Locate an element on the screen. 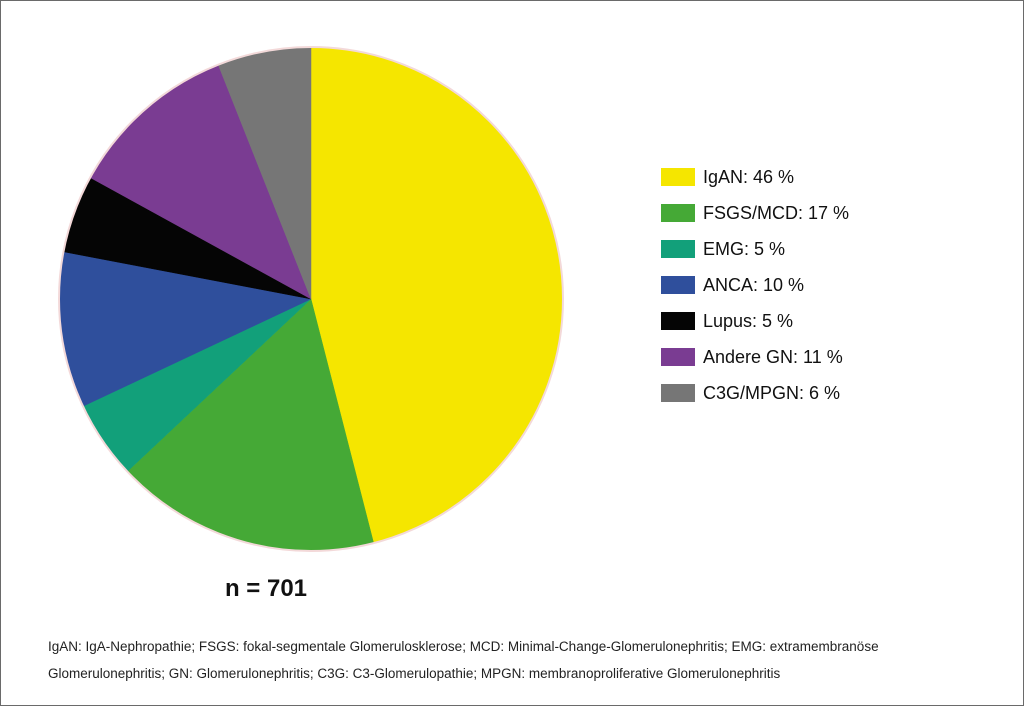  legend-label: C3G/MPGN: 6 % is located at coordinates (772, 392).